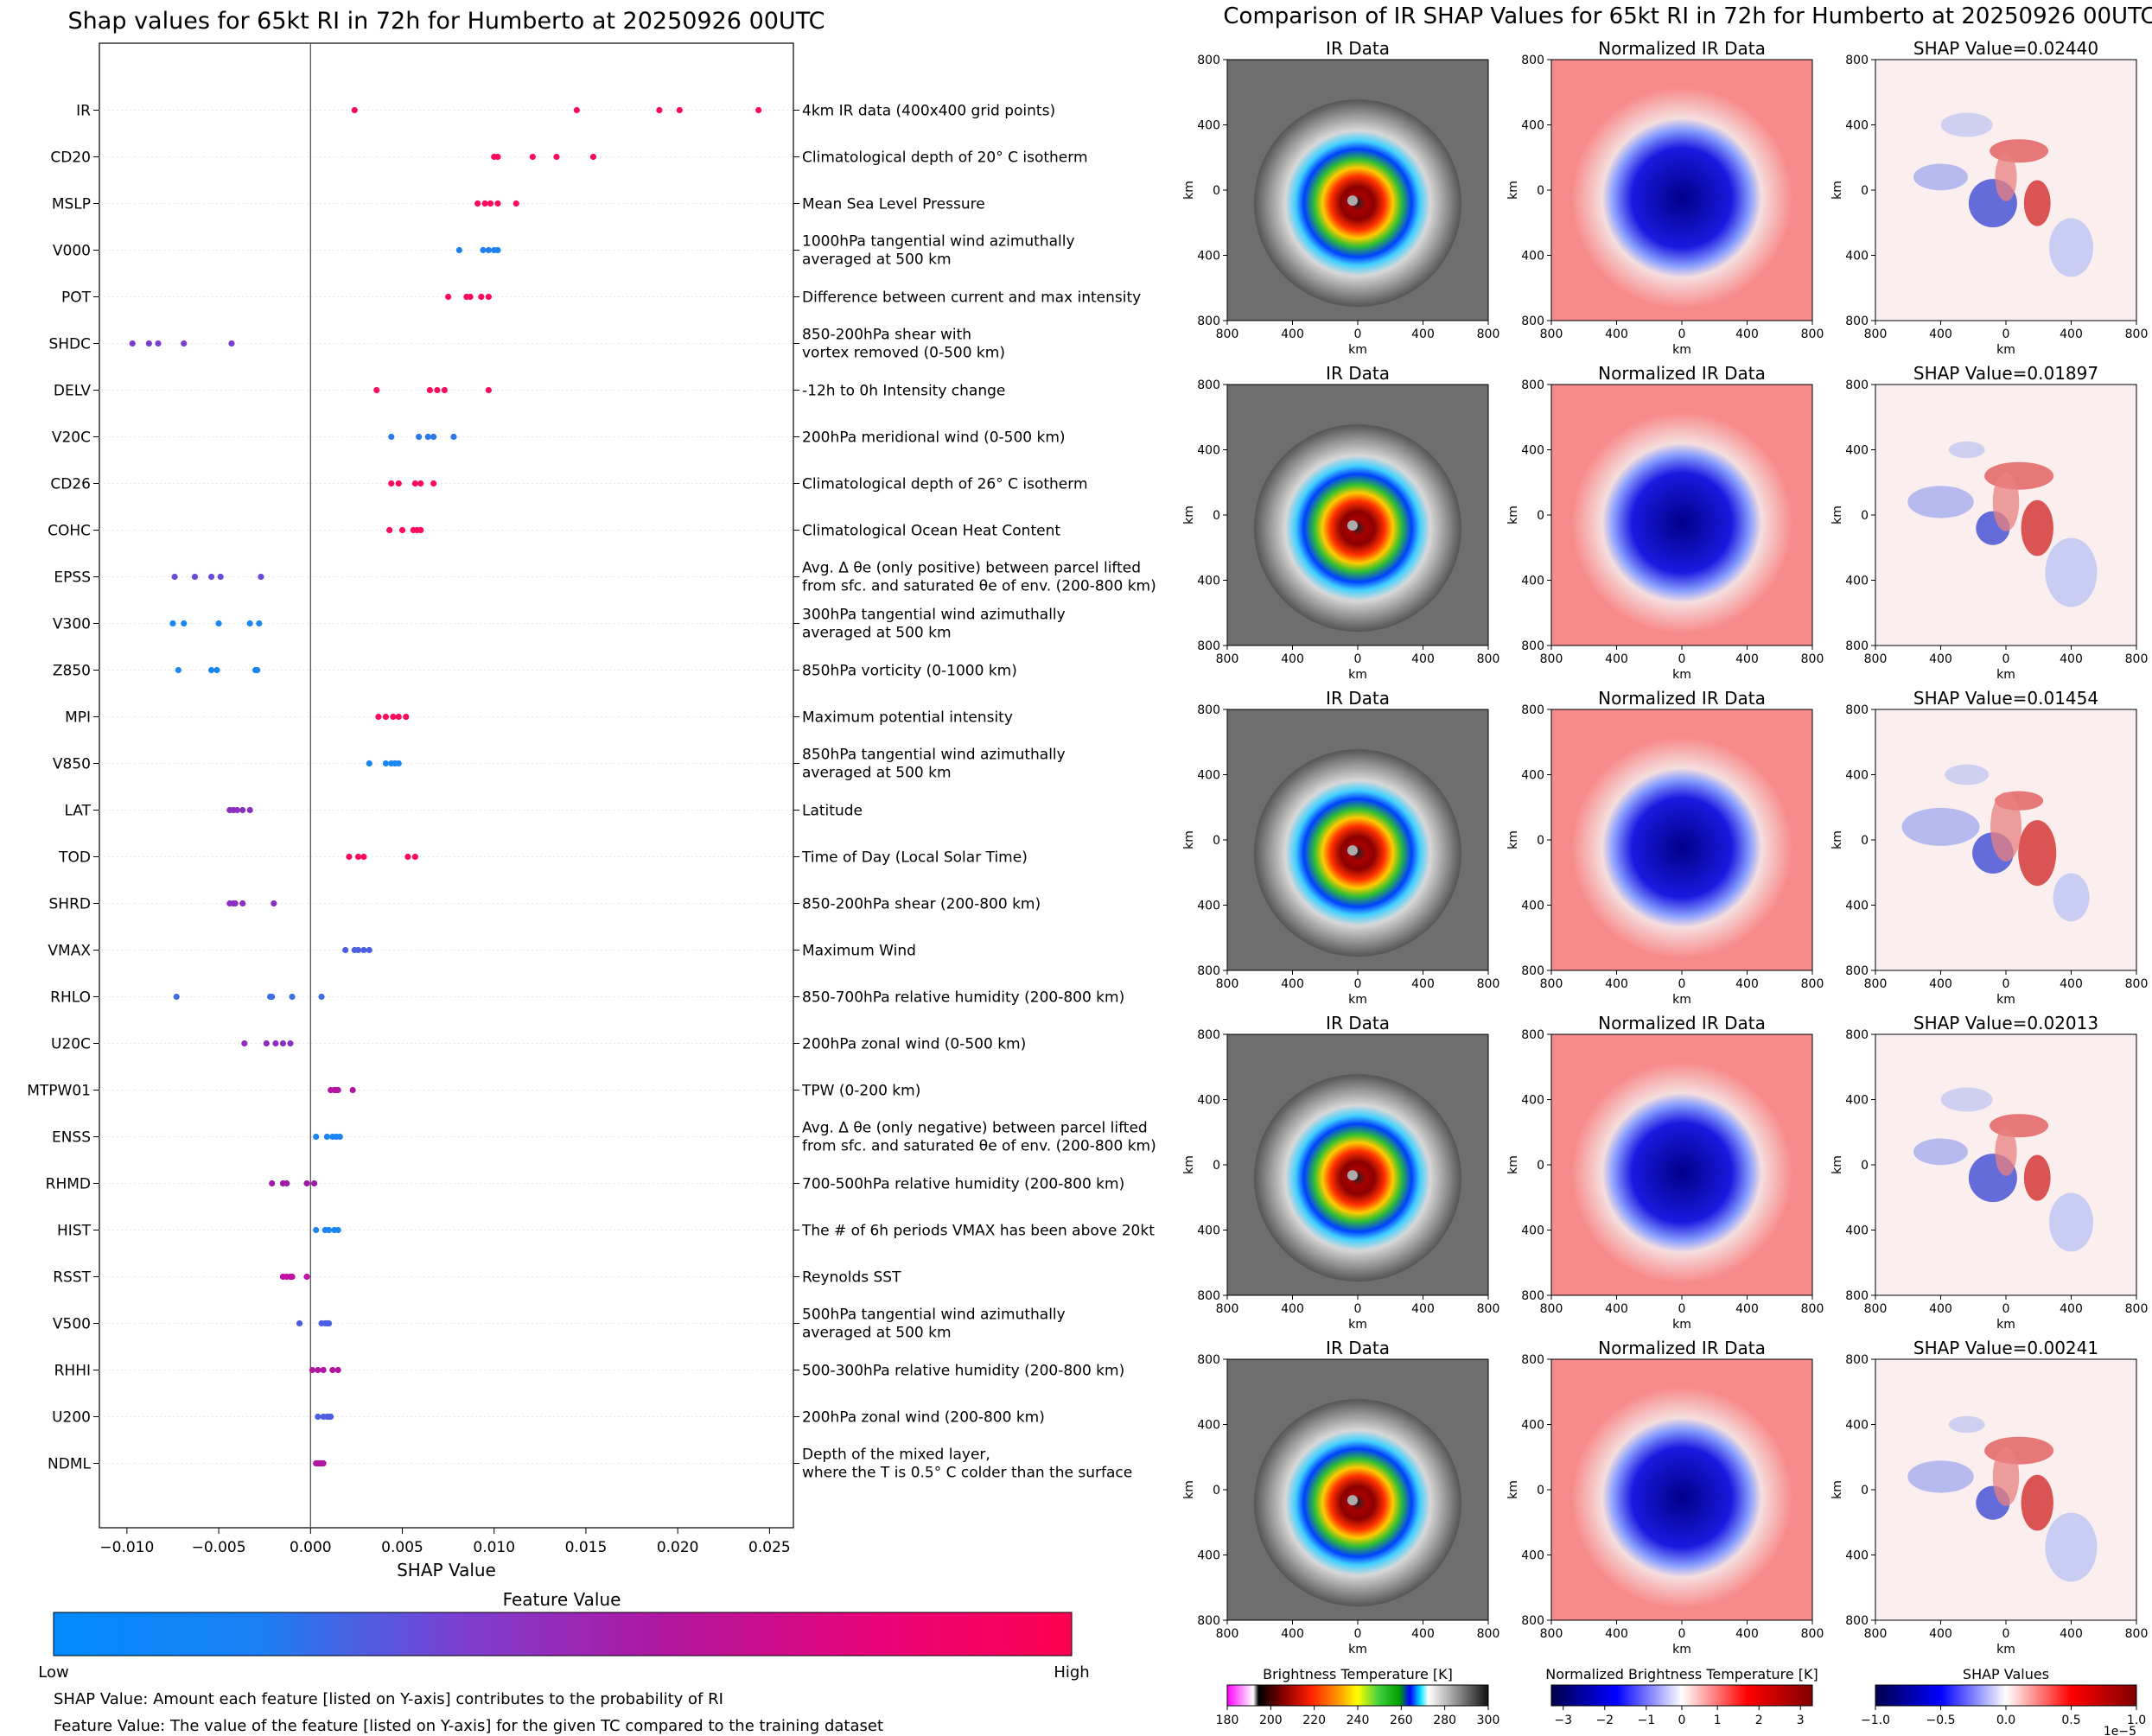  I want to click on colorbar-offset-label: 1e−5, so click(2120, 1730).